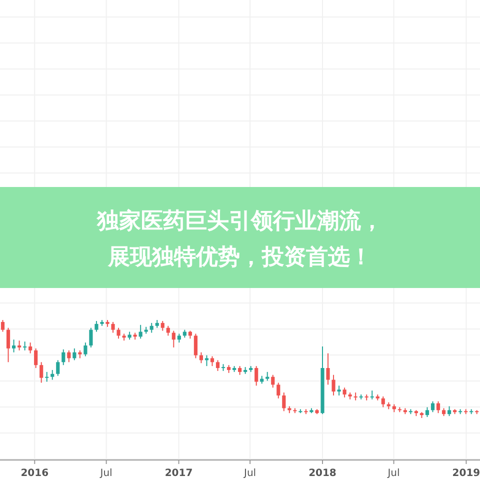 The image size is (480, 480). Describe the element at coordinates (322, 473) in the screenshot. I see `x-tick-label: 2018` at that location.